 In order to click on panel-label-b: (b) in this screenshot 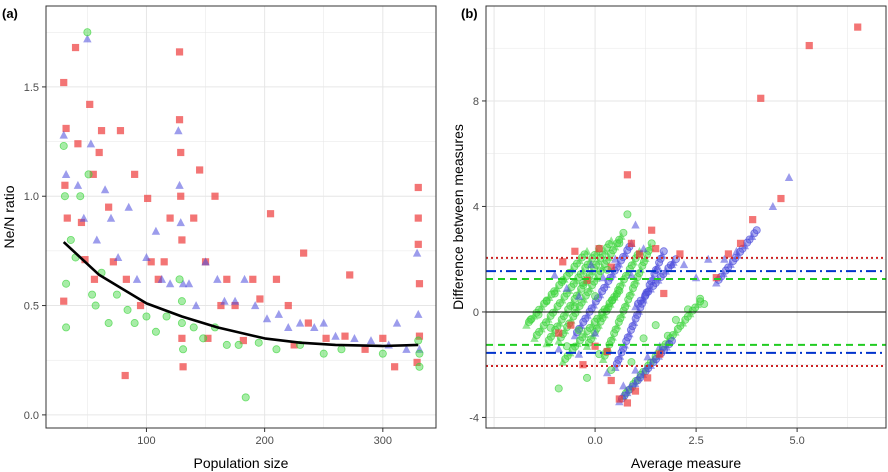, I will do `click(469, 13)`.